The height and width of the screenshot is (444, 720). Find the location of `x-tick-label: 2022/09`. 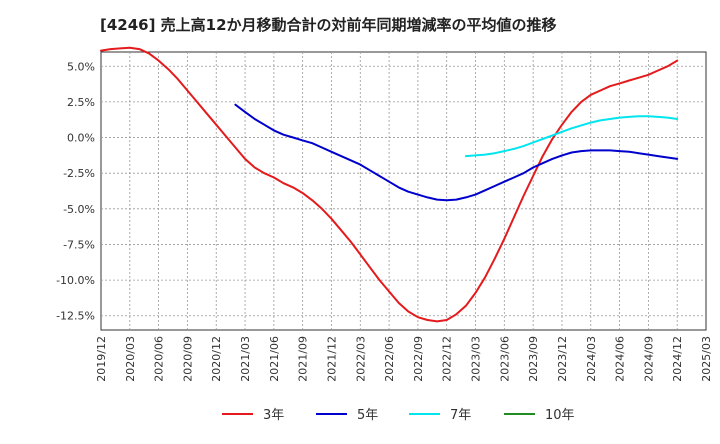

x-tick-label: 2022/09 is located at coordinates (418, 359).